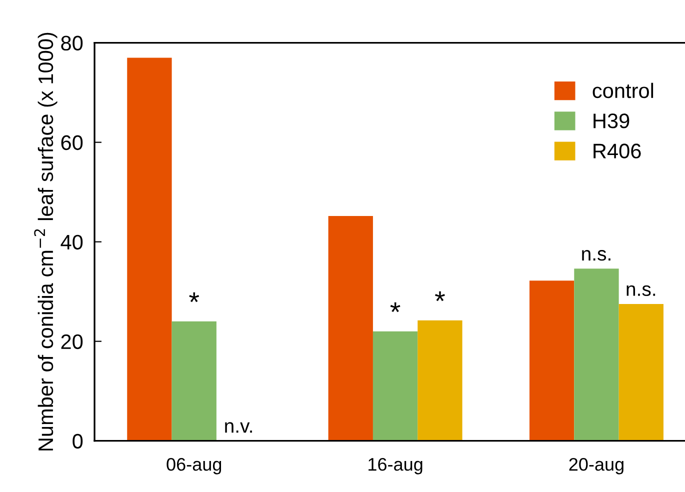  I want to click on text: n.v., so click(238, 427).